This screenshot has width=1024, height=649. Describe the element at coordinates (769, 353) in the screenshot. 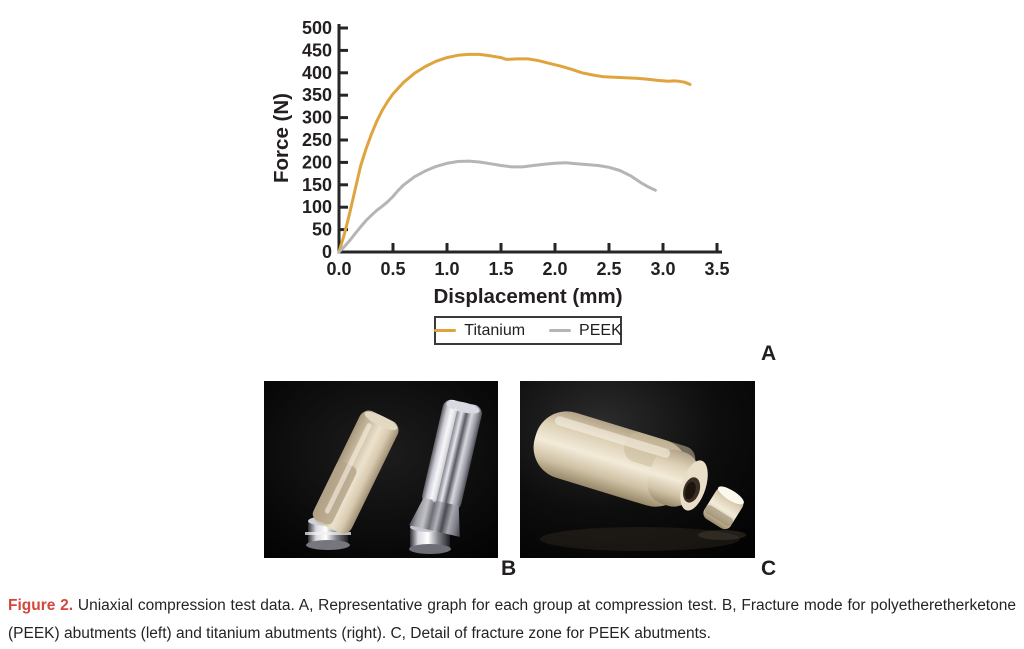

I see `panel-label-a: A` at that location.